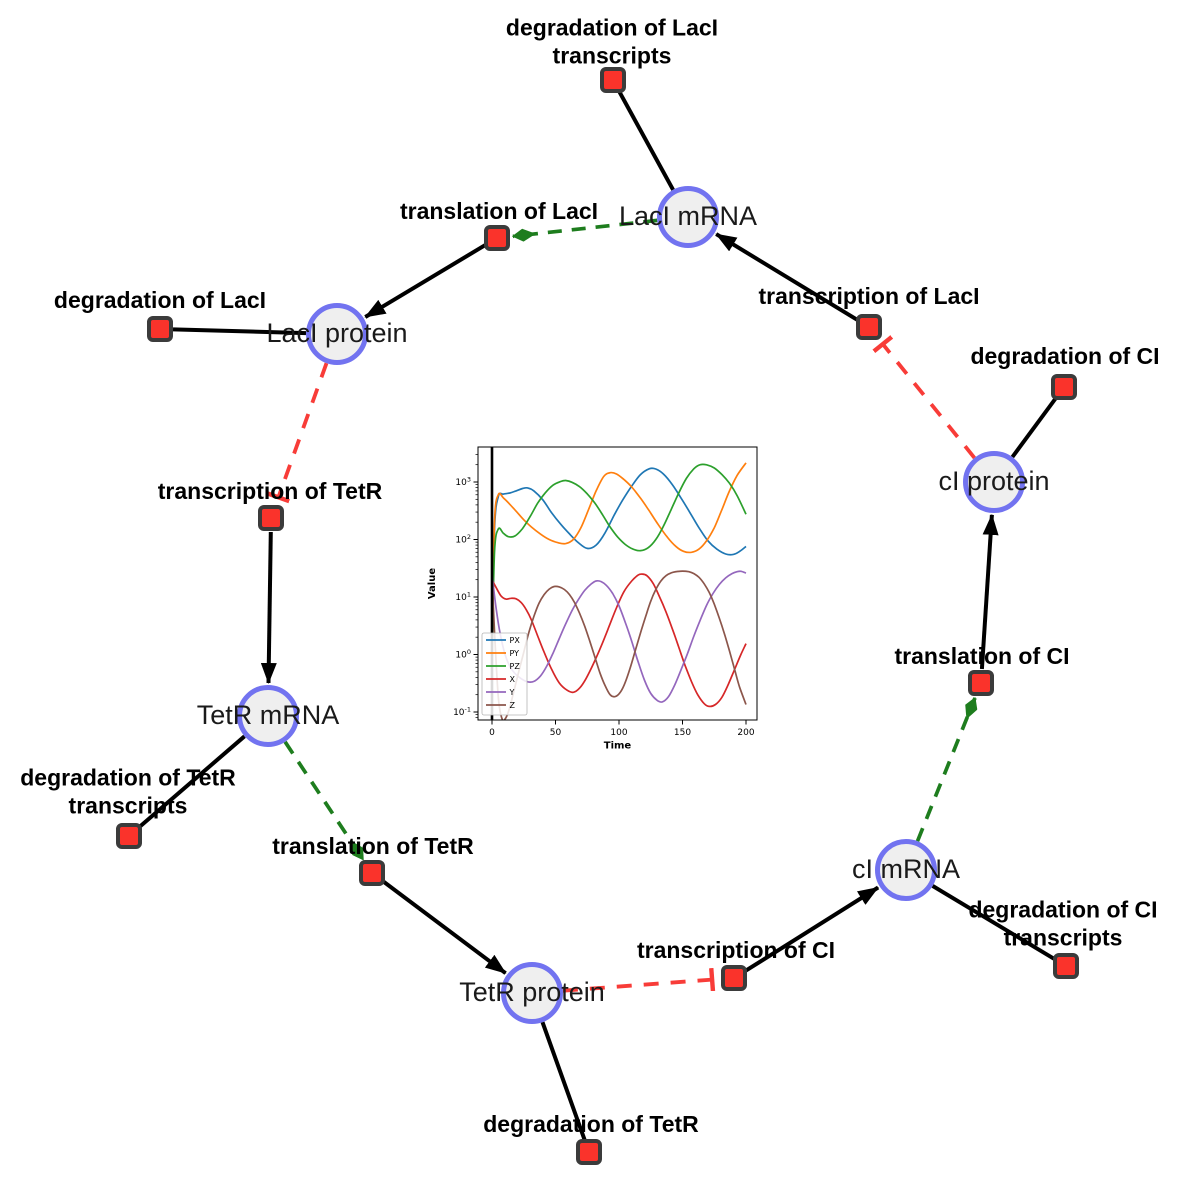 The height and width of the screenshot is (1200, 1189). I want to click on species-node-ci-protein, so click(994, 482).